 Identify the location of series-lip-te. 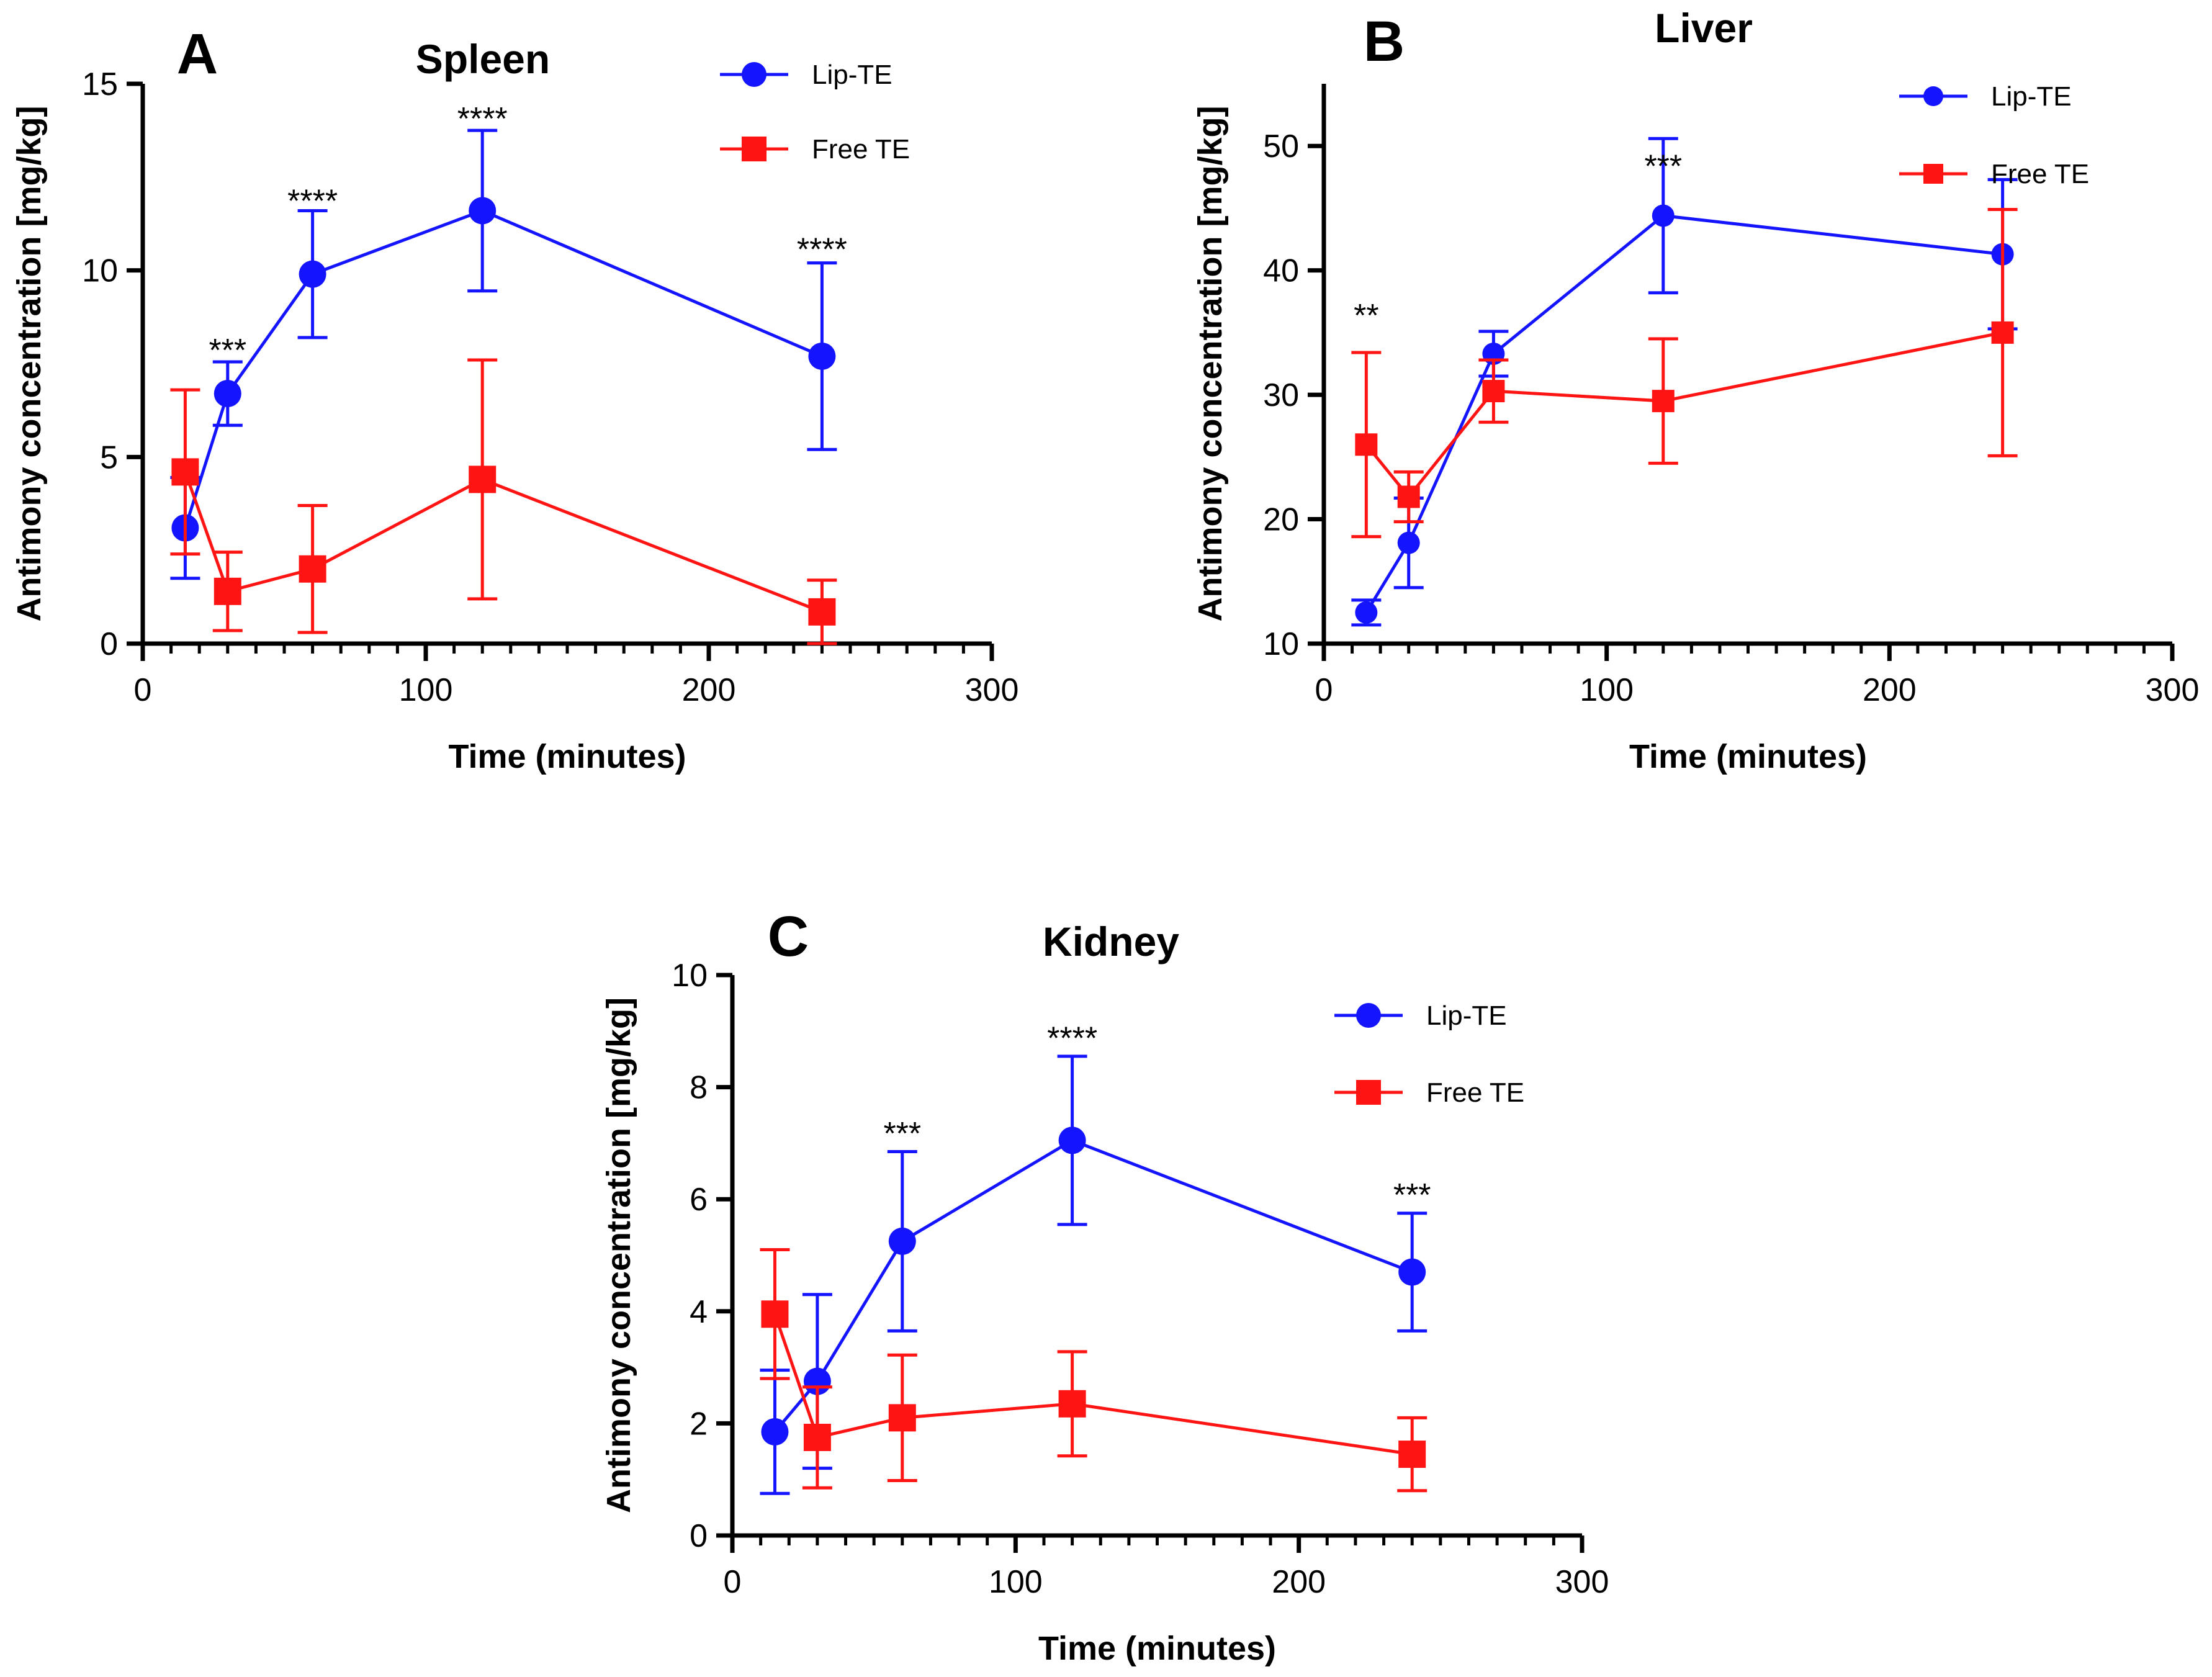
(503, 354).